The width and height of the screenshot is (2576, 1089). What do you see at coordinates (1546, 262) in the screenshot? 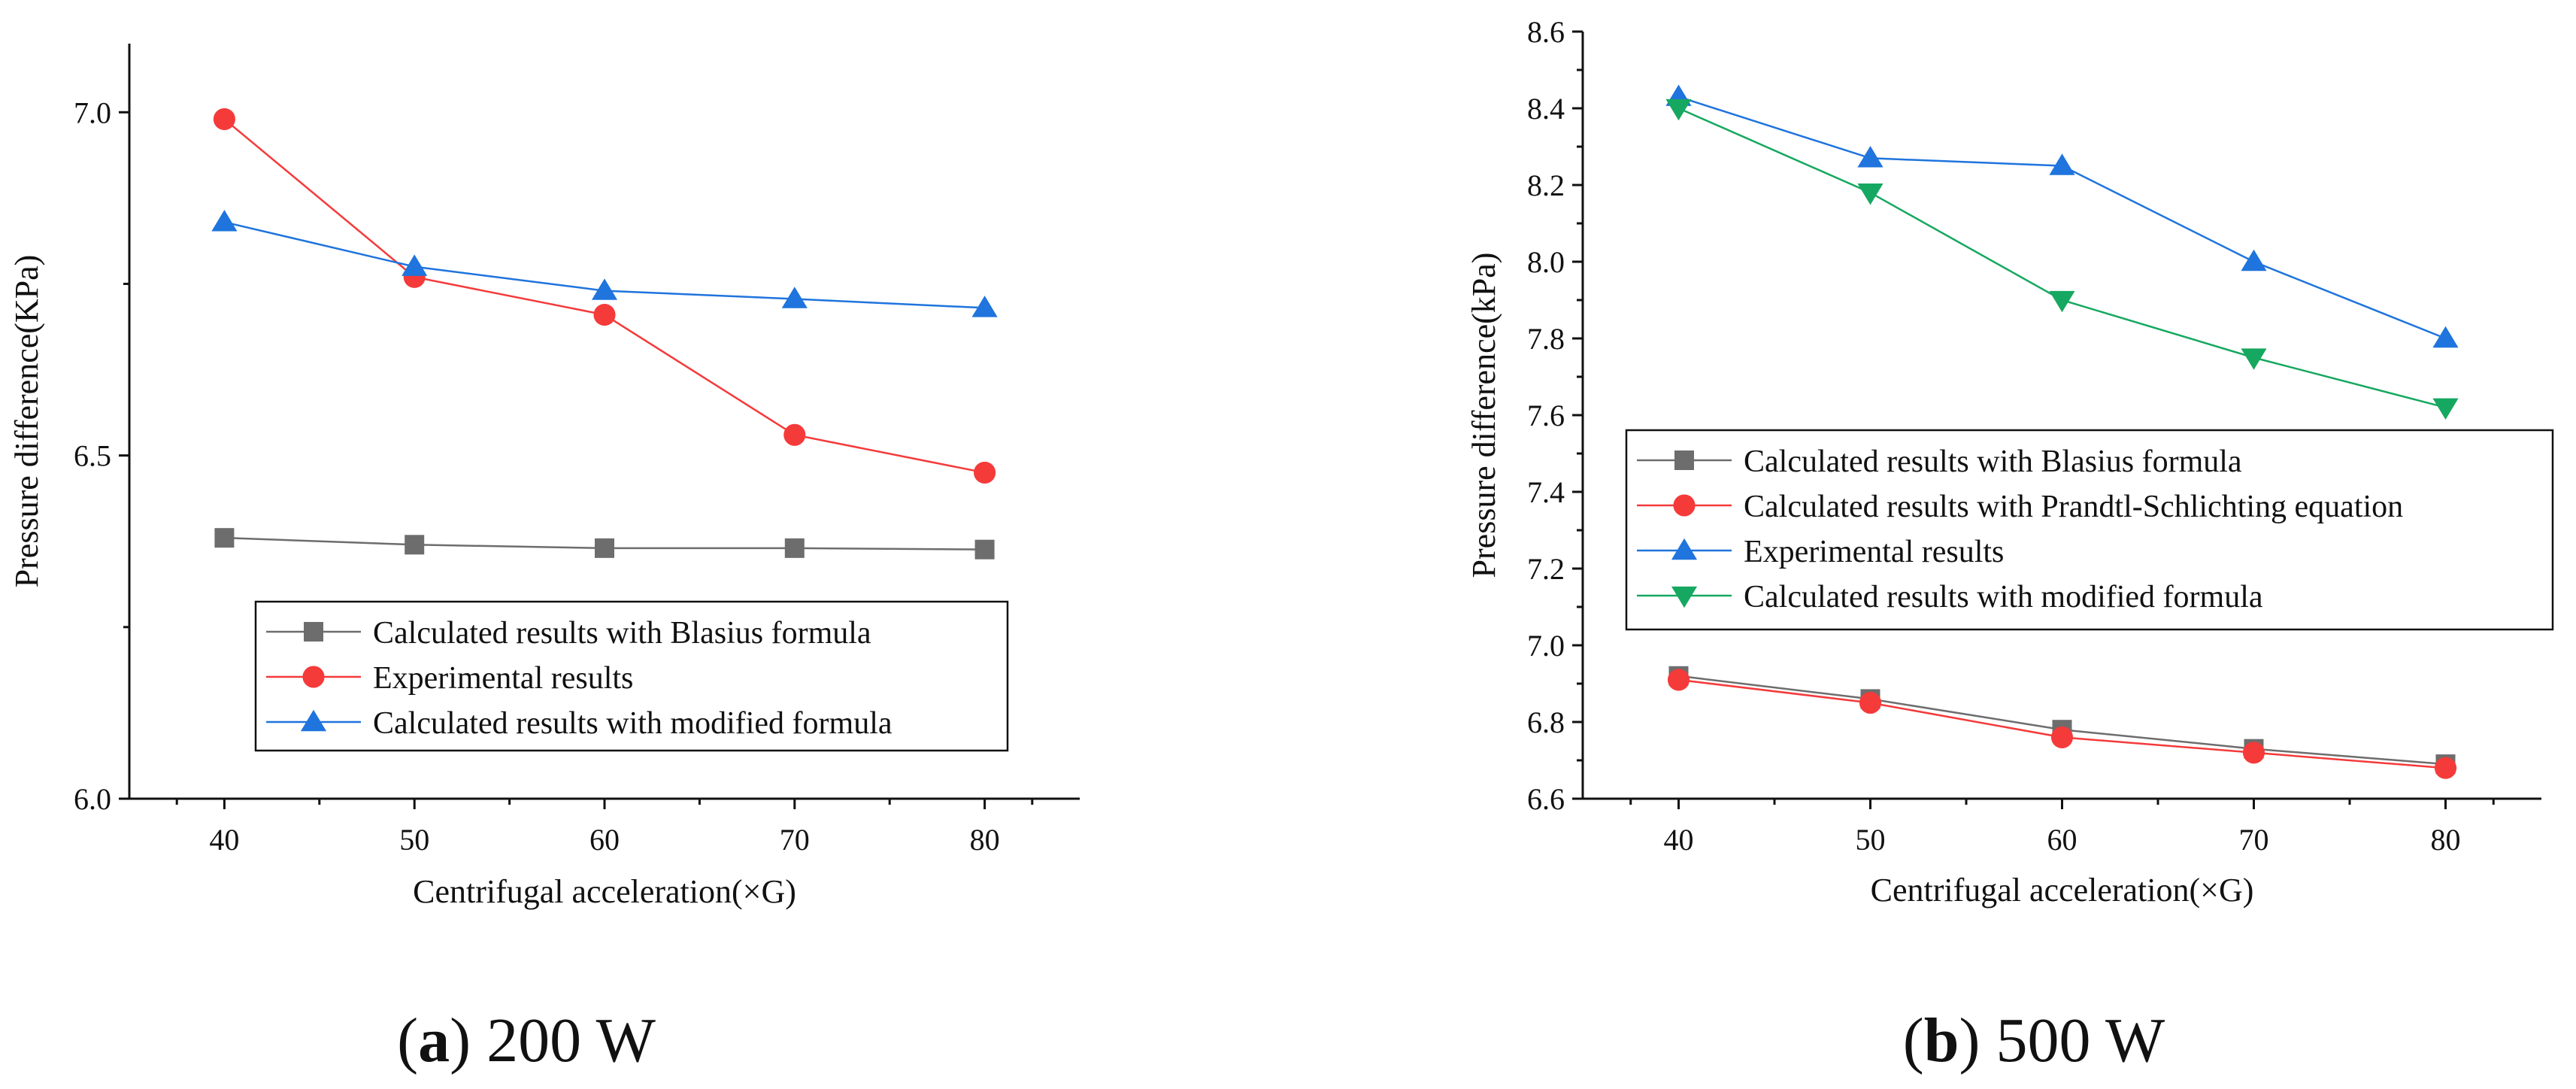
I see `y-tick-label: 8.0` at bounding box center [1546, 262].